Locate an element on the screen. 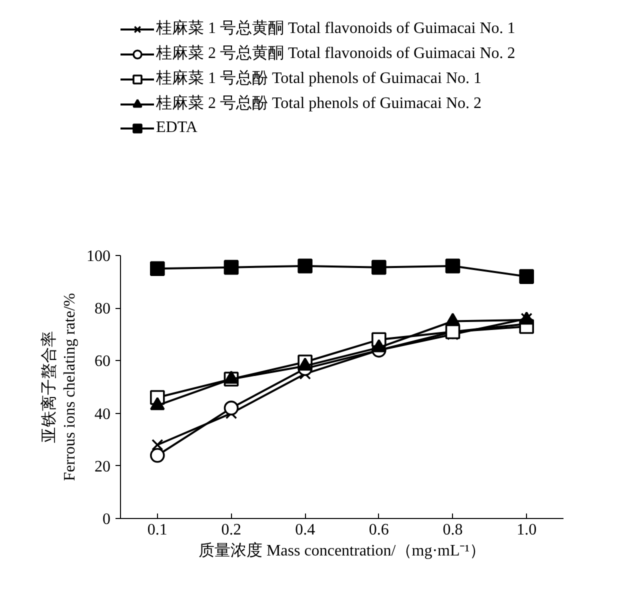 This screenshot has height=590, width=618. x-tick-label: 0.4 is located at coordinates (305, 530).